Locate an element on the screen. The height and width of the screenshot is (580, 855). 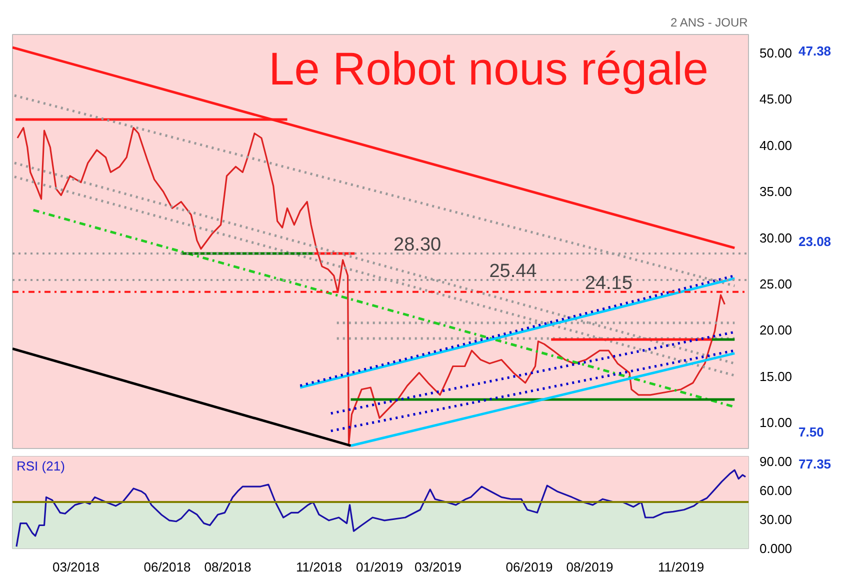
ref-line-label: 24.15 is located at coordinates (608, 283).